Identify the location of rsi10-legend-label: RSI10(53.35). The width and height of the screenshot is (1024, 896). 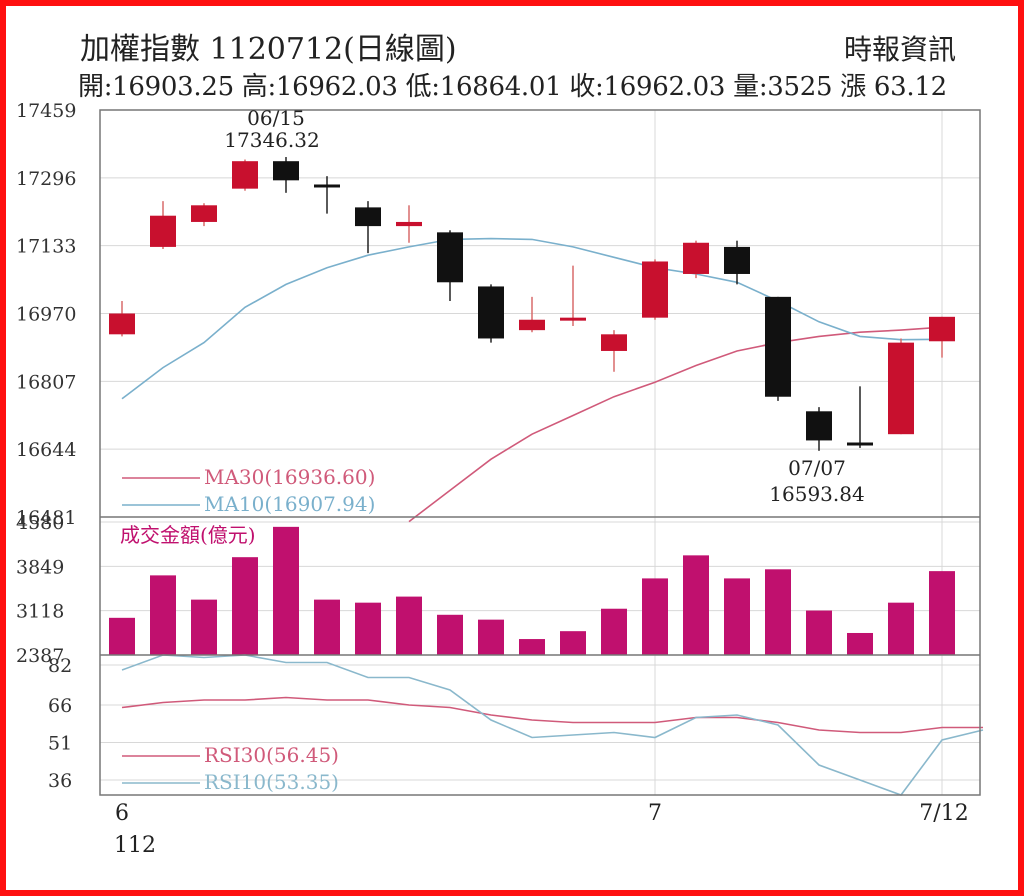
(271, 782).